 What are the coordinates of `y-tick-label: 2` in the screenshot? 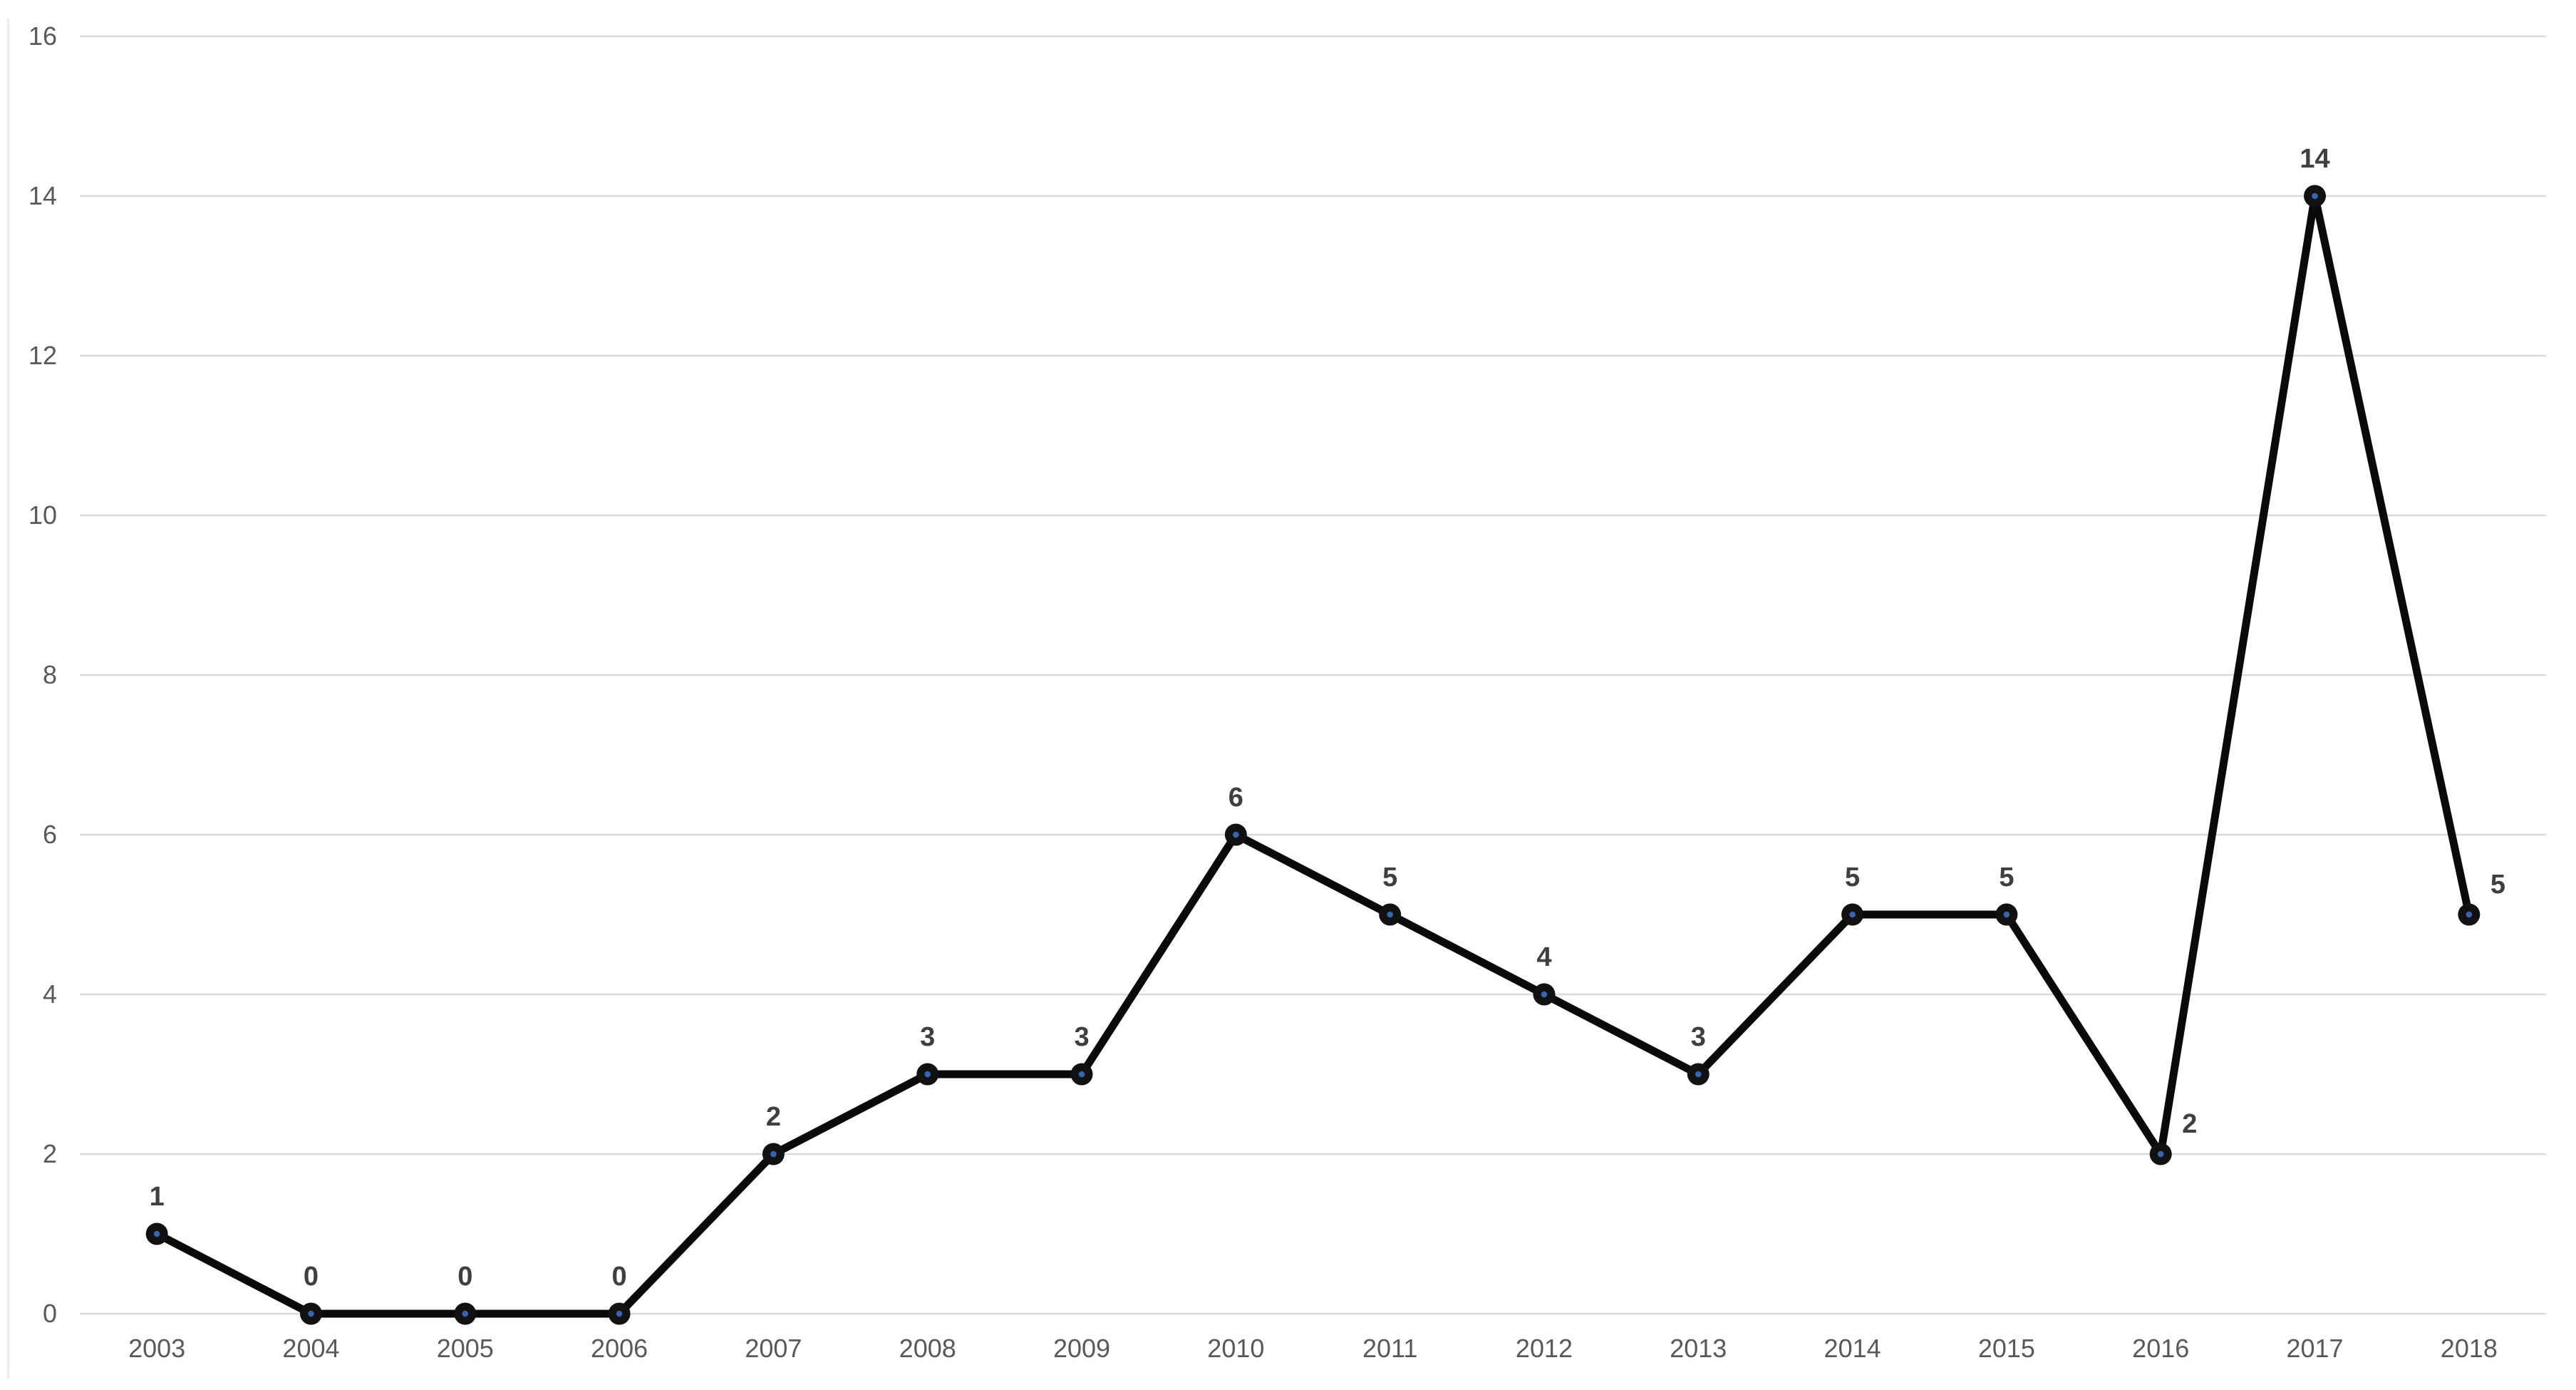 It's located at (50, 1153).